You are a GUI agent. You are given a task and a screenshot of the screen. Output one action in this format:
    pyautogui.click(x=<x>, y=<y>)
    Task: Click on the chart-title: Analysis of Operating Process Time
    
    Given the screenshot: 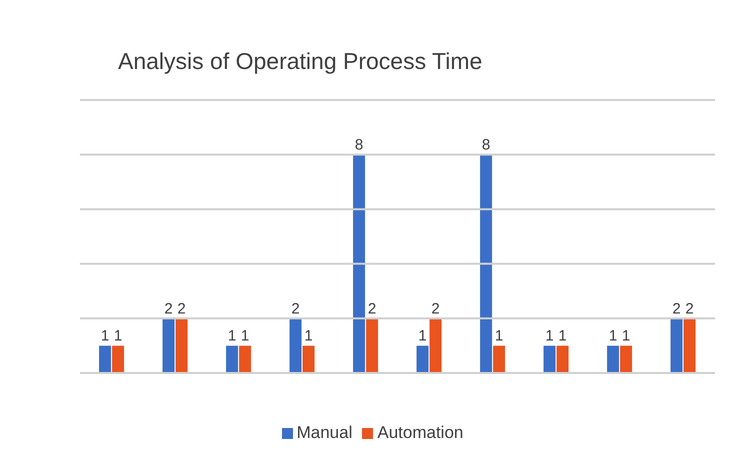 What is the action you would take?
    pyautogui.click(x=300, y=61)
    